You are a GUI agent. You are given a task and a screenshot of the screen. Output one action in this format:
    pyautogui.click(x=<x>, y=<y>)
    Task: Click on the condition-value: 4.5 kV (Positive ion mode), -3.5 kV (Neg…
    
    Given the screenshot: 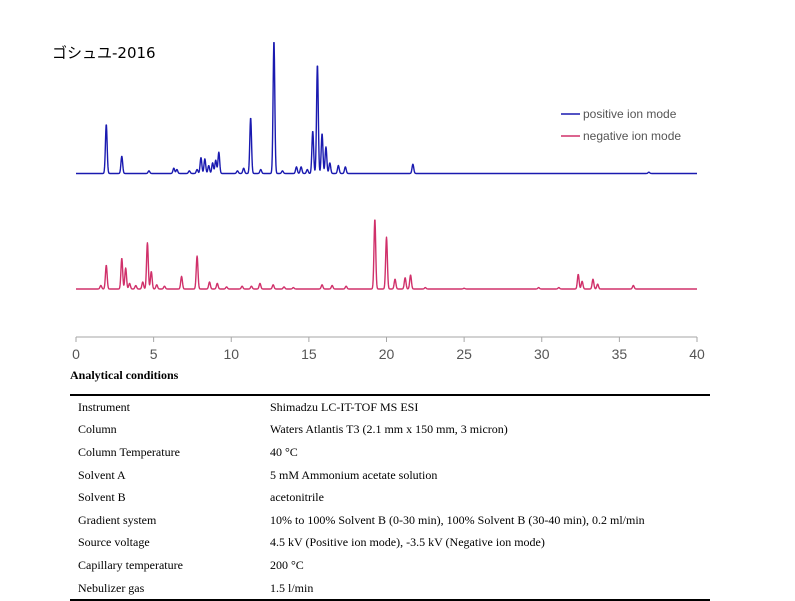 What is the action you would take?
    pyautogui.click(x=407, y=542)
    